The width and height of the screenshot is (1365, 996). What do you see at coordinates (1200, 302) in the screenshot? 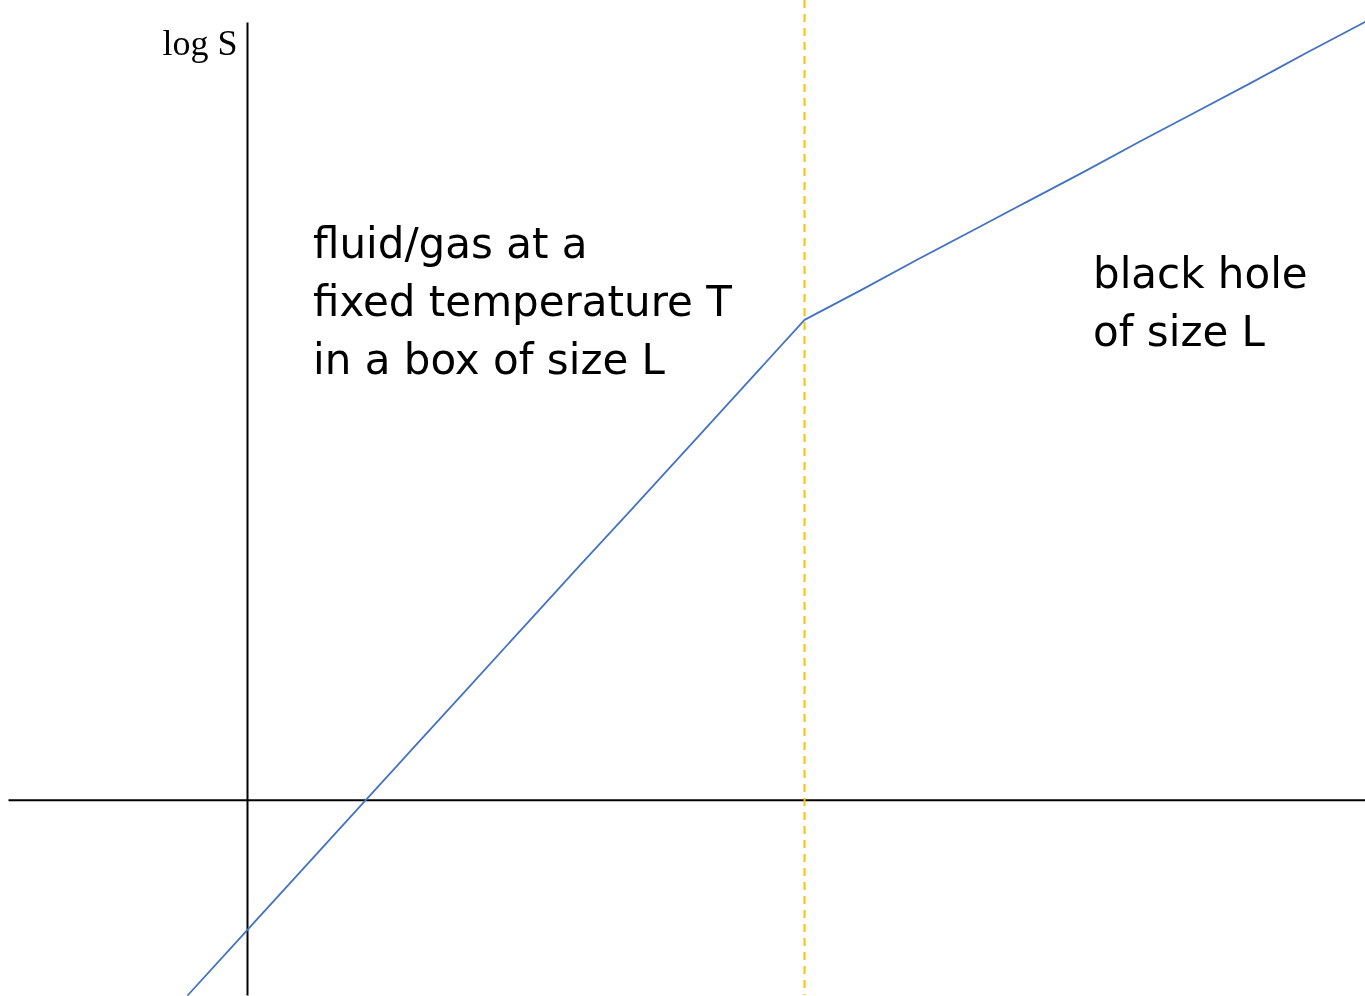
I see `annotation: black hole of size L` at bounding box center [1200, 302].